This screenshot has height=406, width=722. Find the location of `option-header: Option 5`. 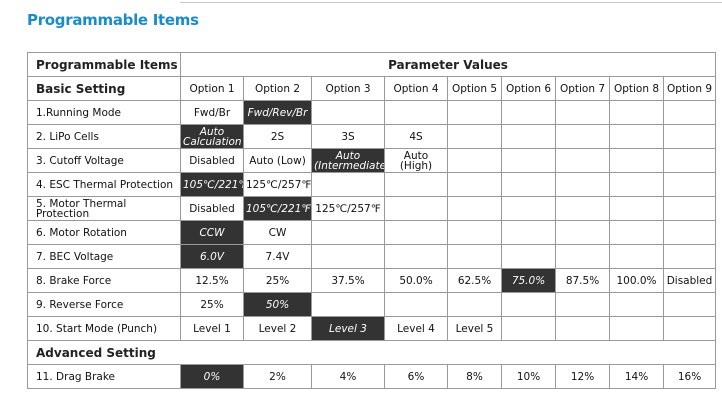

option-header: Option 5 is located at coordinates (474, 88).